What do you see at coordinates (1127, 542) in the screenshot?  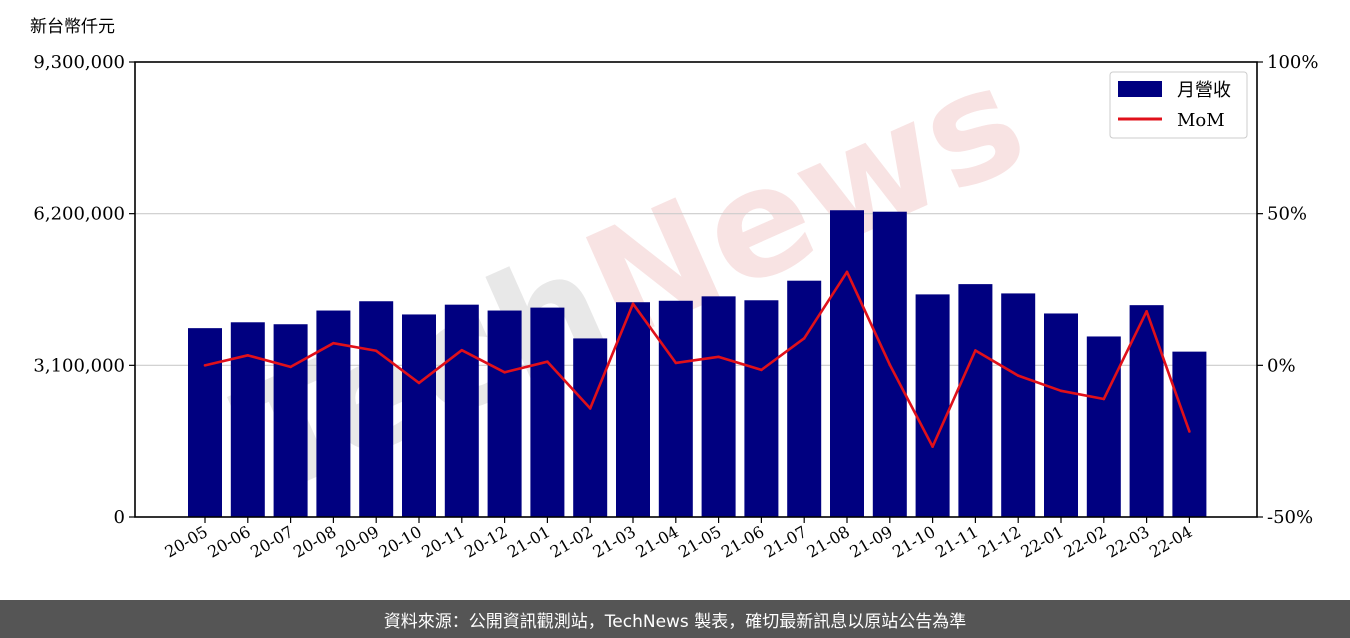 I see `x-tick-label: 22-03` at bounding box center [1127, 542].